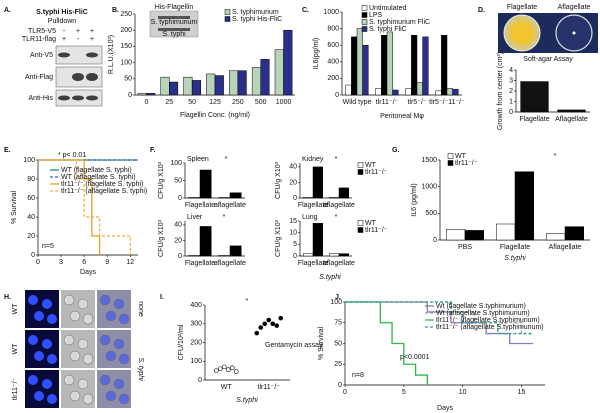 The image size is (600, 413). I want to click on y-tick-label: 200, so click(333, 78).